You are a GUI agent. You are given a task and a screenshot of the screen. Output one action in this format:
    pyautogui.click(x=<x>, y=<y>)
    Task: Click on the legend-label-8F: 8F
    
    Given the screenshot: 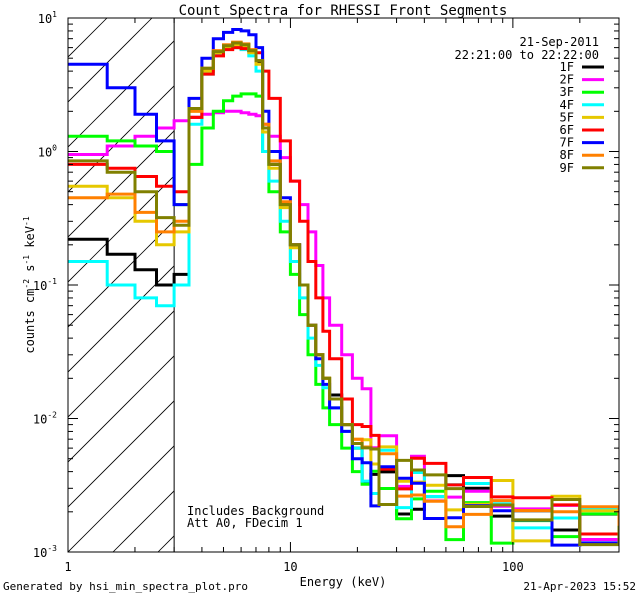 What is the action you would take?
    pyautogui.click(x=567, y=155)
    